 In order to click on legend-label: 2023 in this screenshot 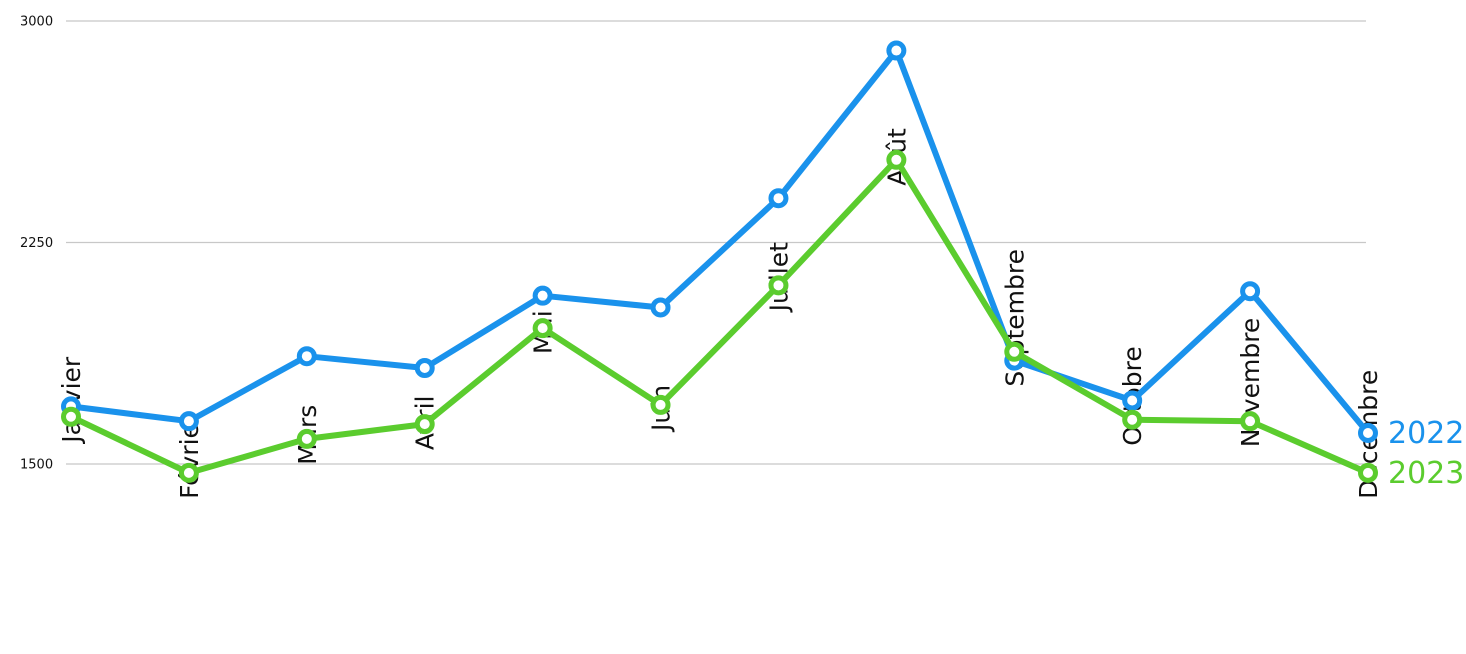, I will do `click(1426, 473)`.